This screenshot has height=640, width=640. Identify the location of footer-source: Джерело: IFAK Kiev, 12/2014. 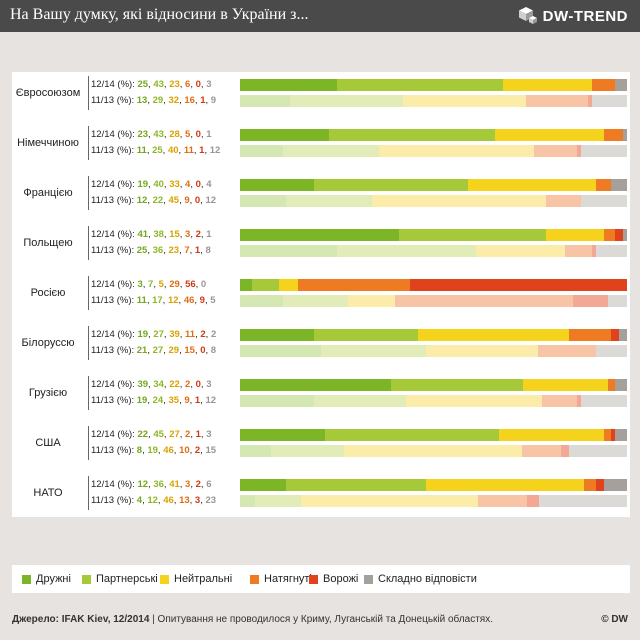
(81, 619).